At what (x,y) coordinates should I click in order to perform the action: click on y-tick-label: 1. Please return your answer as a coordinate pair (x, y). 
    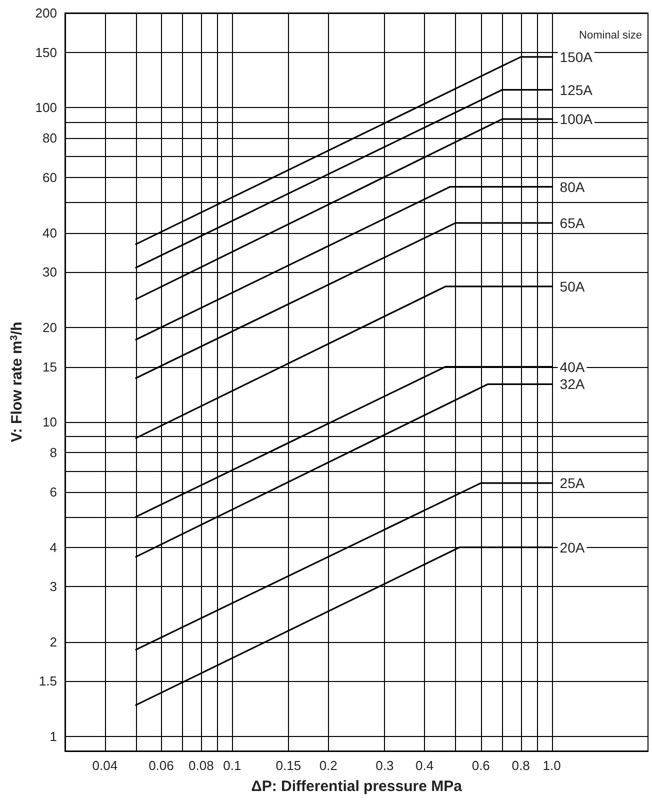
    Looking at the image, I should click on (53, 736).